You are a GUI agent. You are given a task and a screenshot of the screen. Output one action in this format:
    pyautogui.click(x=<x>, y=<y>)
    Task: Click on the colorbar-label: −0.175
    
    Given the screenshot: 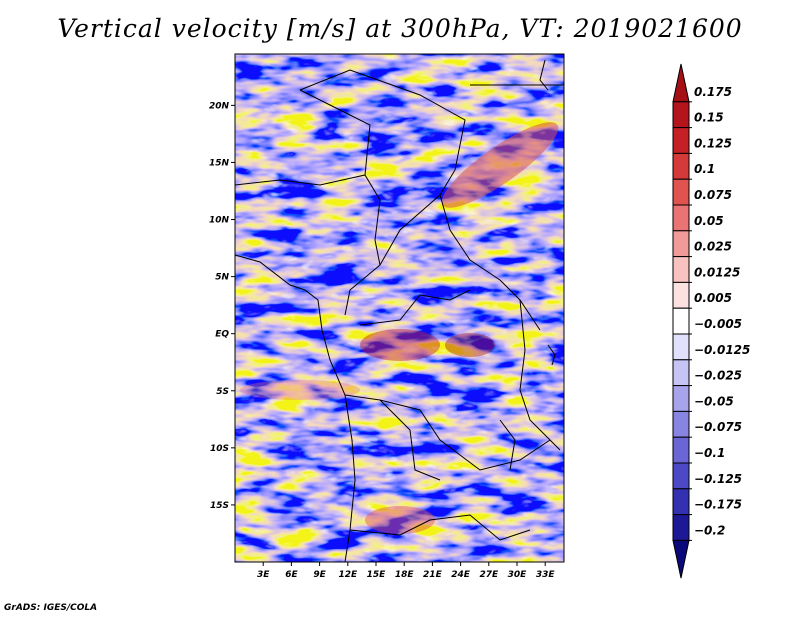 What is the action you would take?
    pyautogui.click(x=718, y=505)
    